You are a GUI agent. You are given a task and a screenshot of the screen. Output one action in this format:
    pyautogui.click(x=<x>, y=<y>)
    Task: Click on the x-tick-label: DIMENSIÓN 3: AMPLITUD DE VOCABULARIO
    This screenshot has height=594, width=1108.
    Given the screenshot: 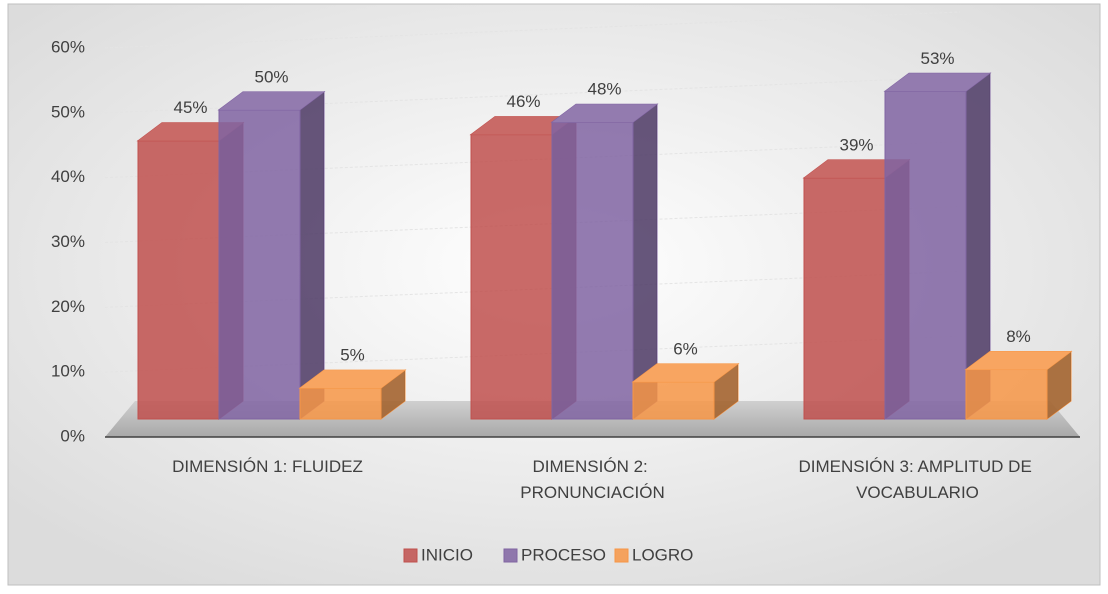 What is the action you would take?
    pyautogui.click(x=917, y=479)
    